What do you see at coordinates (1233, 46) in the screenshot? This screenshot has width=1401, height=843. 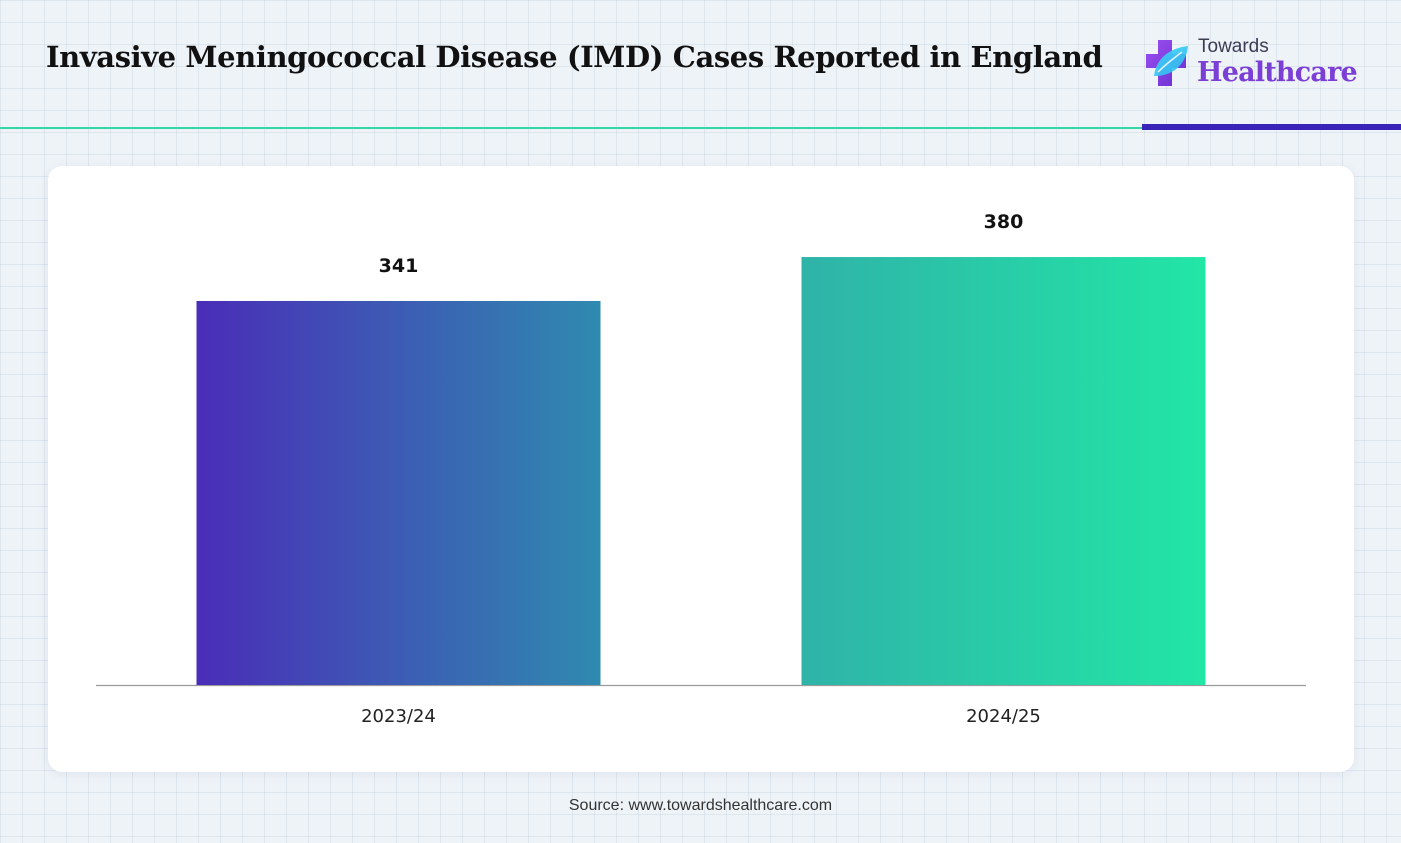 I see `logo-towards-text: Towards` at bounding box center [1233, 46].